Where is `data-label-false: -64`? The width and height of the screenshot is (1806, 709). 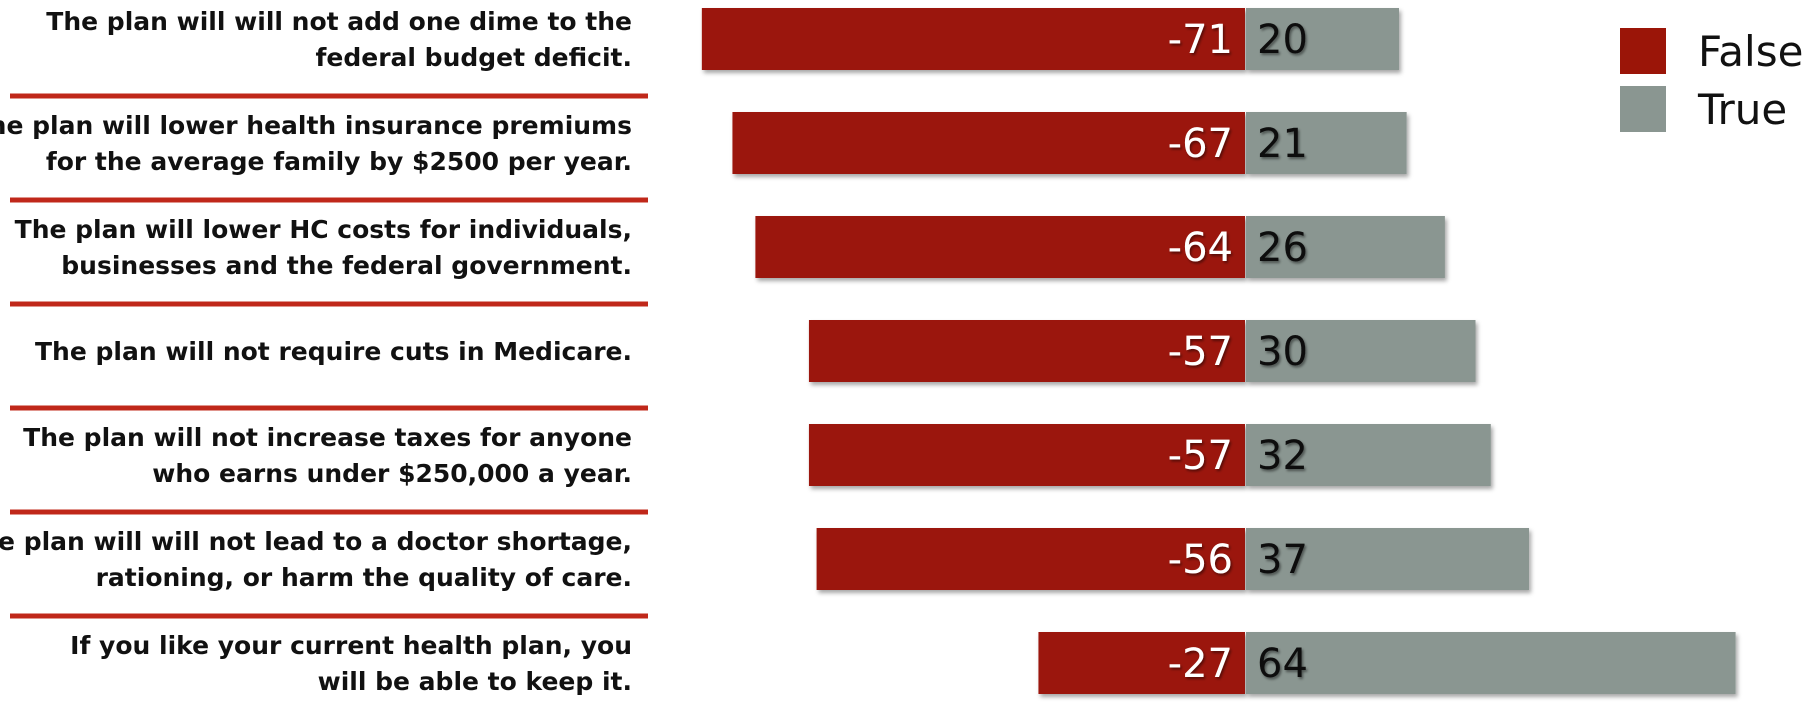
data-label-false: -64 is located at coordinates (1200, 248).